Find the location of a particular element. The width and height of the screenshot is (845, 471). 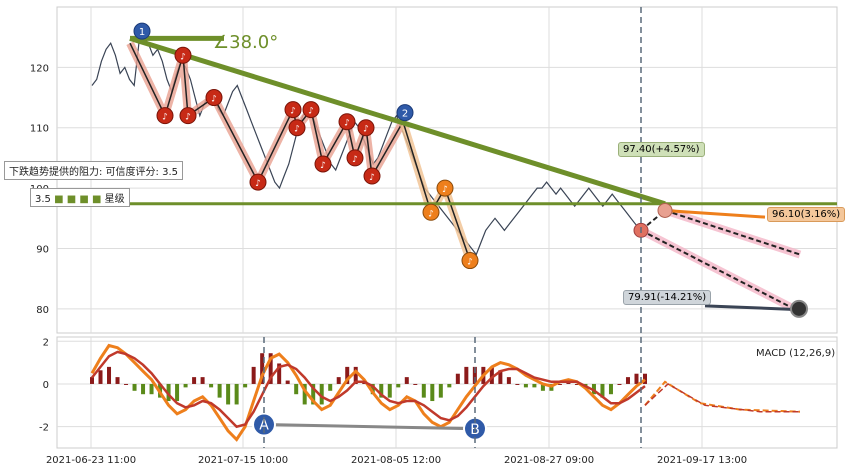

x-tick-label: 2021-09-17 13:00 is located at coordinates (702, 460).